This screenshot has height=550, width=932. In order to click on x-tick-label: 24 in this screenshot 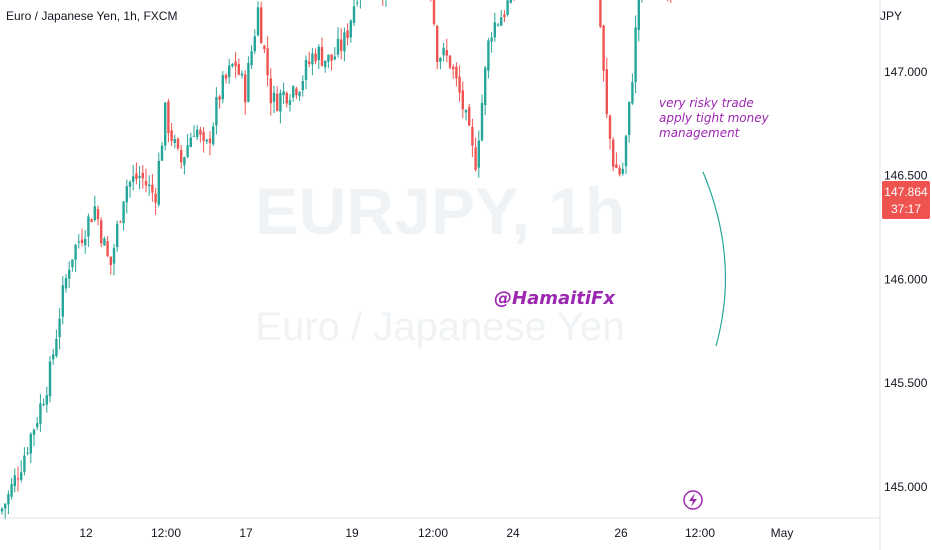, I will do `click(513, 533)`.